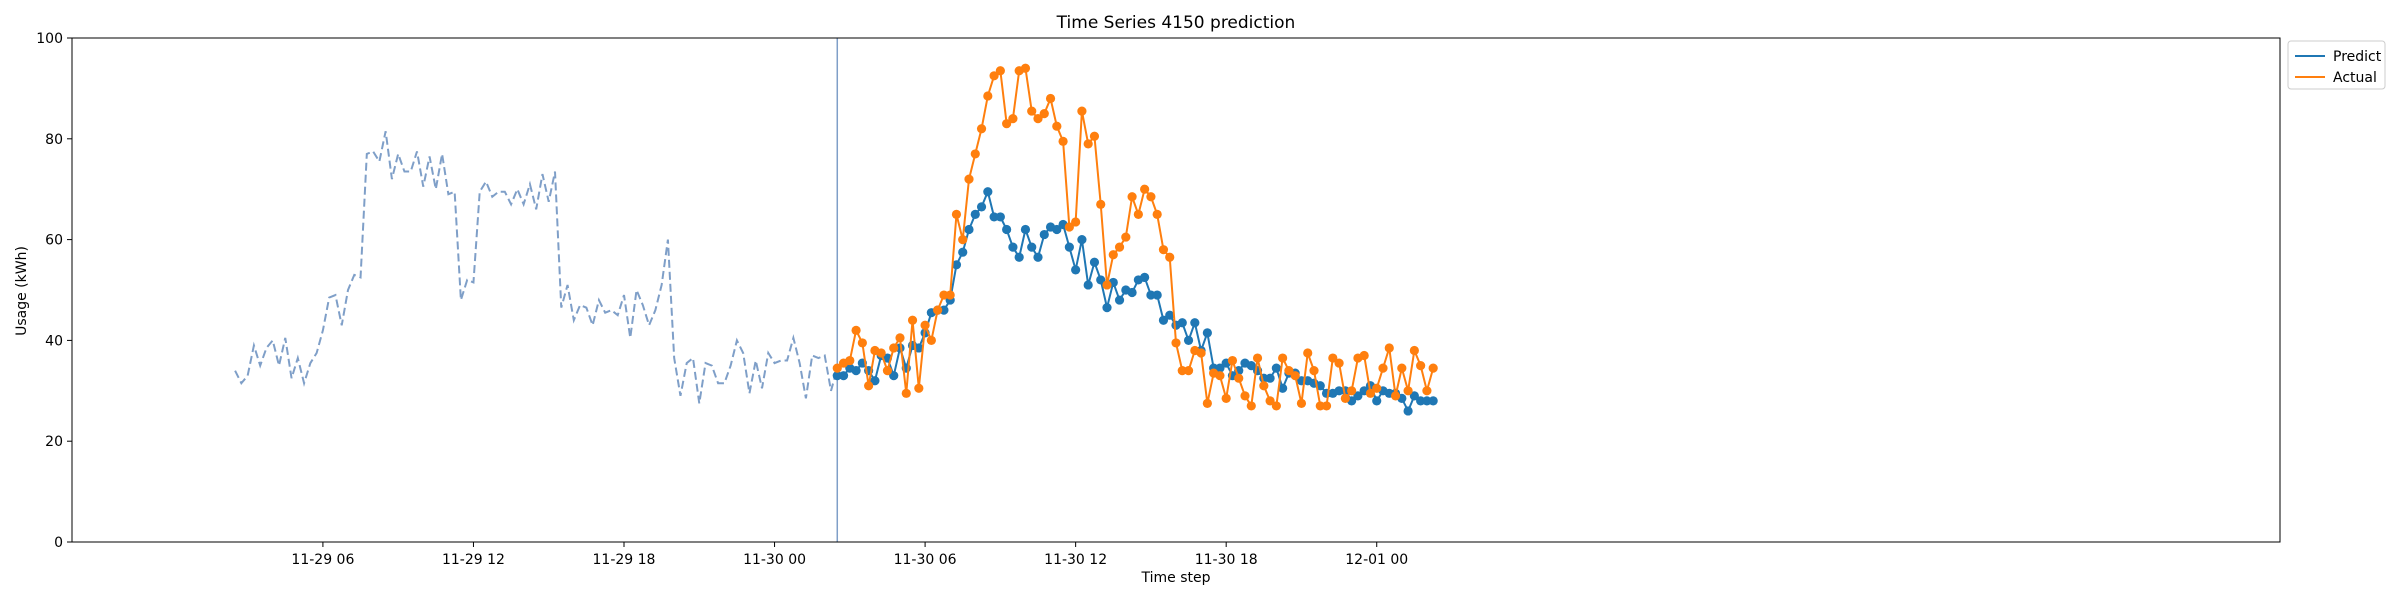  I want to click on x-axis-label: Time step, so click(1176, 578).